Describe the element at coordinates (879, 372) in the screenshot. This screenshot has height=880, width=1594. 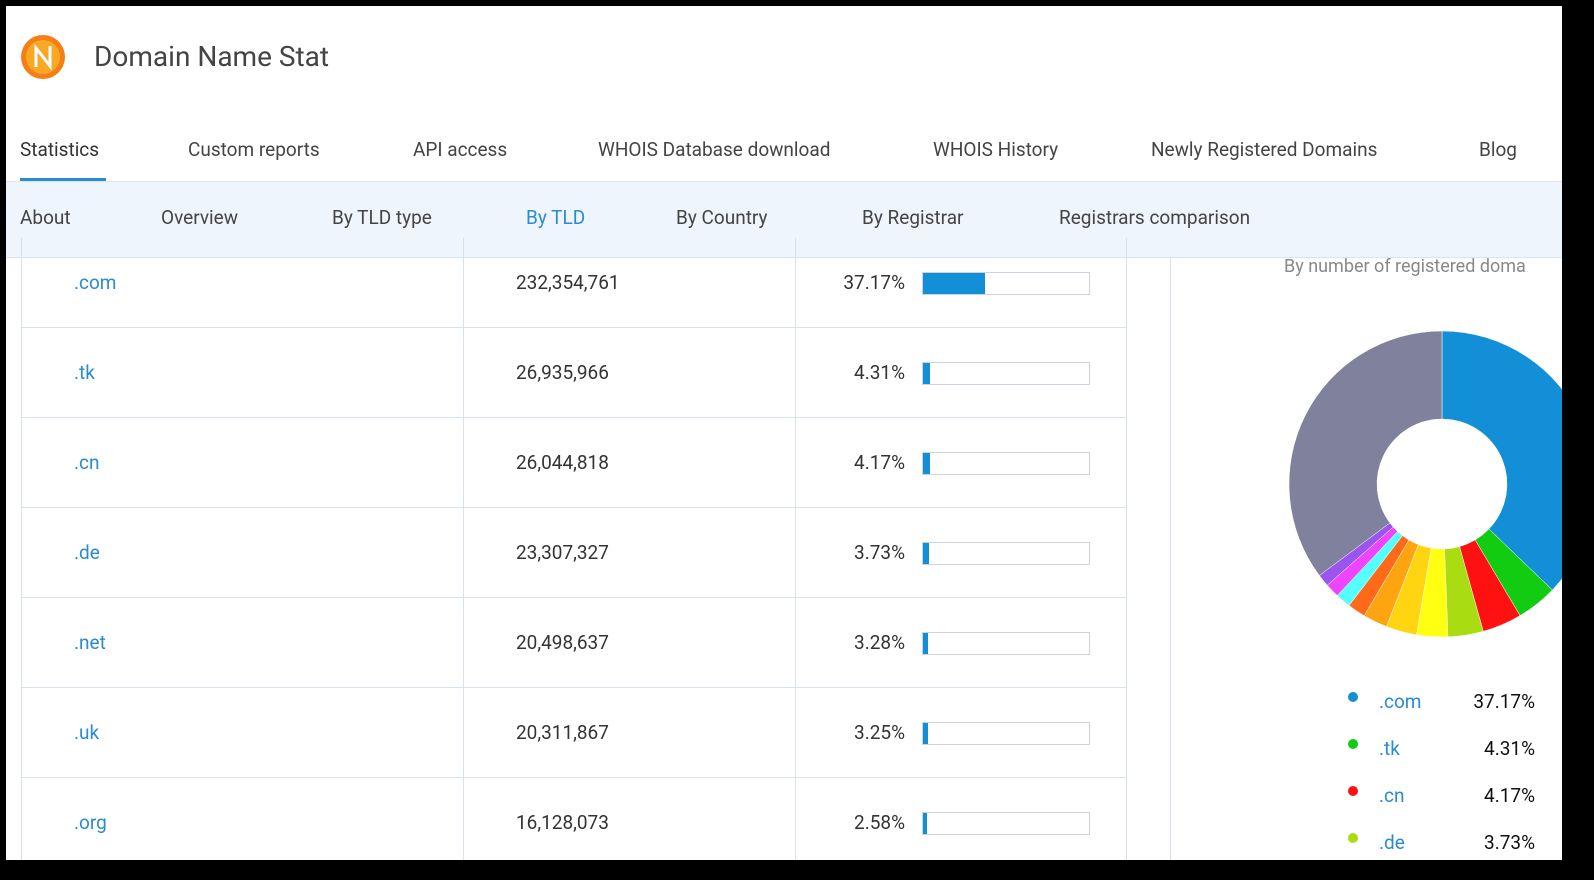
I see `percent-label: 4.31%` at that location.